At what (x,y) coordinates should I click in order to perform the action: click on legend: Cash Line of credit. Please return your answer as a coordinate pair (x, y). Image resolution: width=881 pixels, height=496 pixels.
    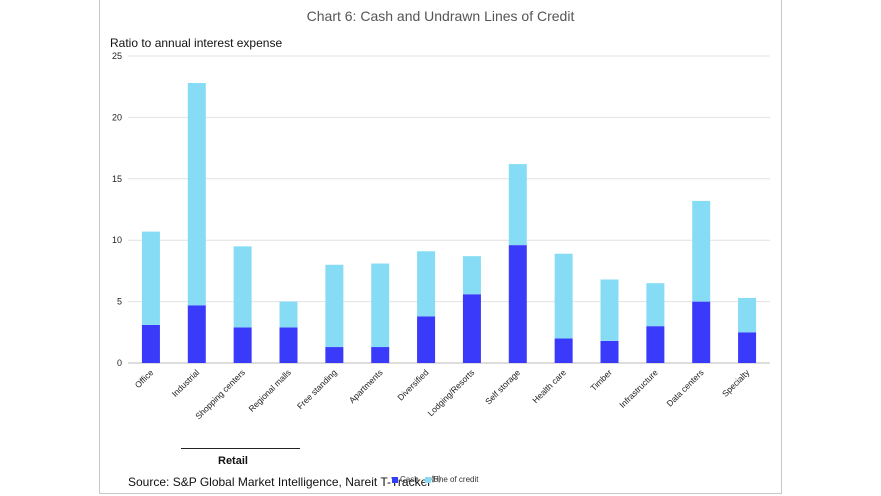
    Looking at the image, I should click on (438, 479).